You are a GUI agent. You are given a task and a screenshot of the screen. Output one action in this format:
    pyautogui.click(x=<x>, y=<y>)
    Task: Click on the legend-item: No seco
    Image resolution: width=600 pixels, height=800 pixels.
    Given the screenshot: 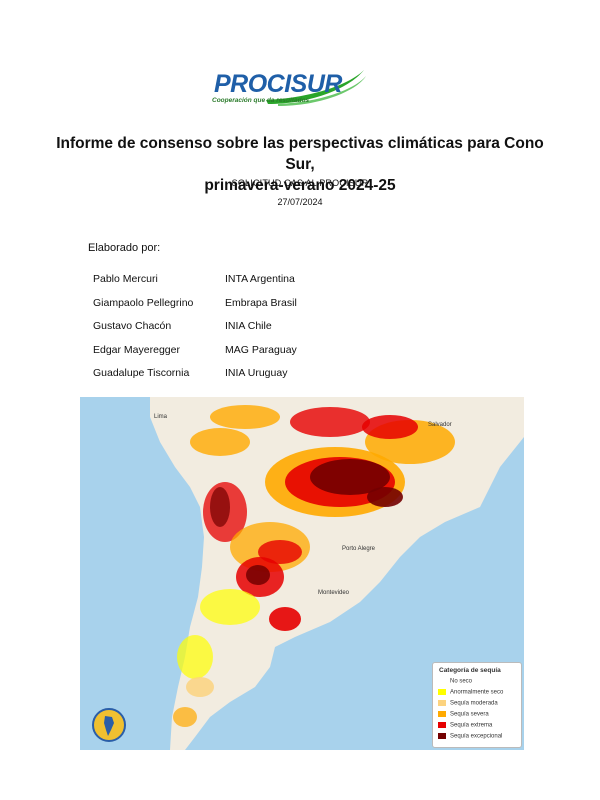 What is the action you would take?
    pyautogui.click(x=455, y=682)
    